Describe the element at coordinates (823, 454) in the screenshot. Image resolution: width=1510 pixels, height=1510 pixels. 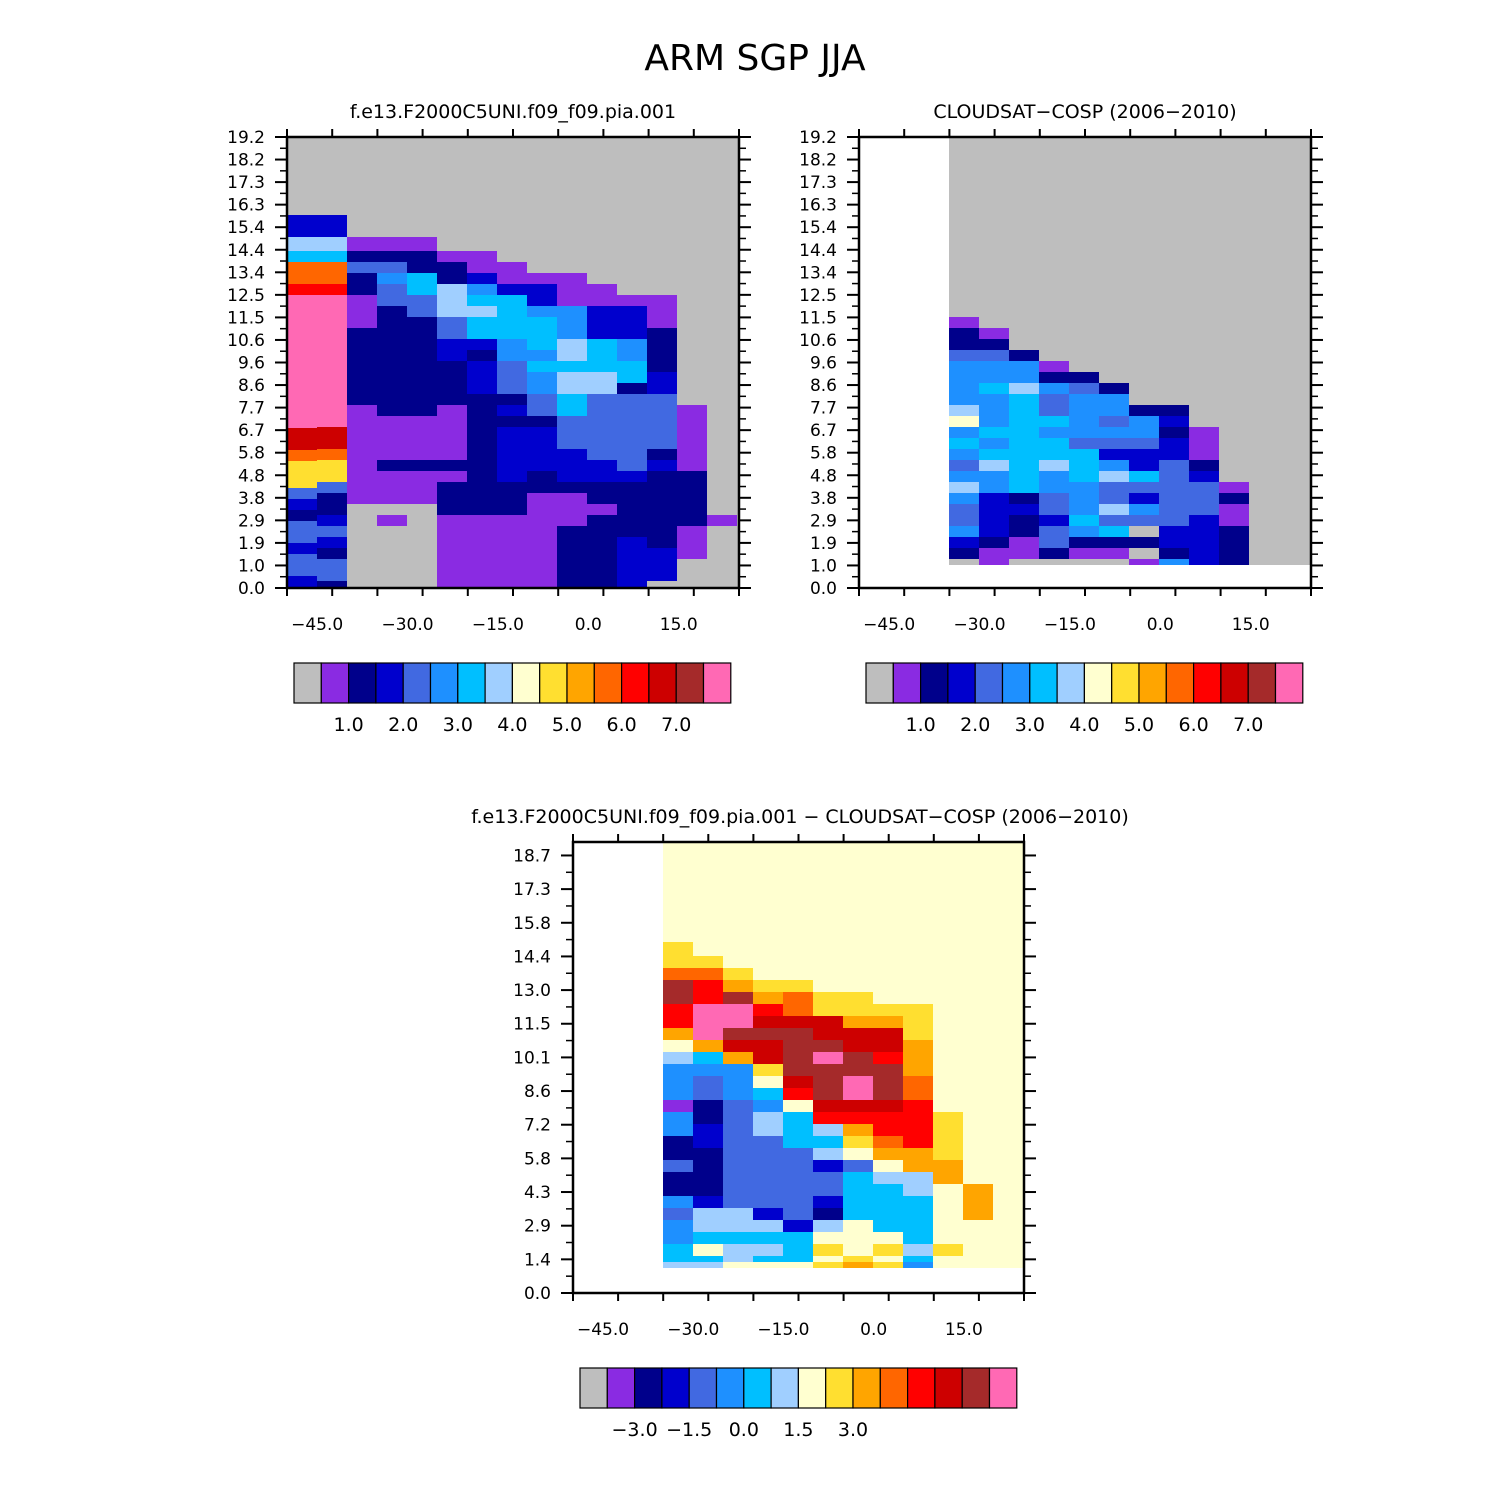
I see `obs-y-tick-label: 5.8` at that location.